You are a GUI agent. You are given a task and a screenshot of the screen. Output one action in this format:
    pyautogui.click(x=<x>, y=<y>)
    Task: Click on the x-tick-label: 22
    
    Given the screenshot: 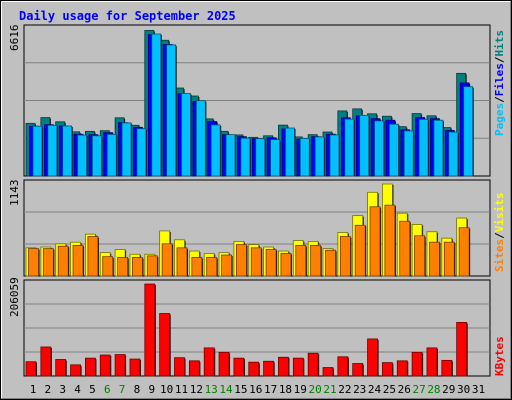 What is the action you would take?
    pyautogui.click(x=344, y=389)
    